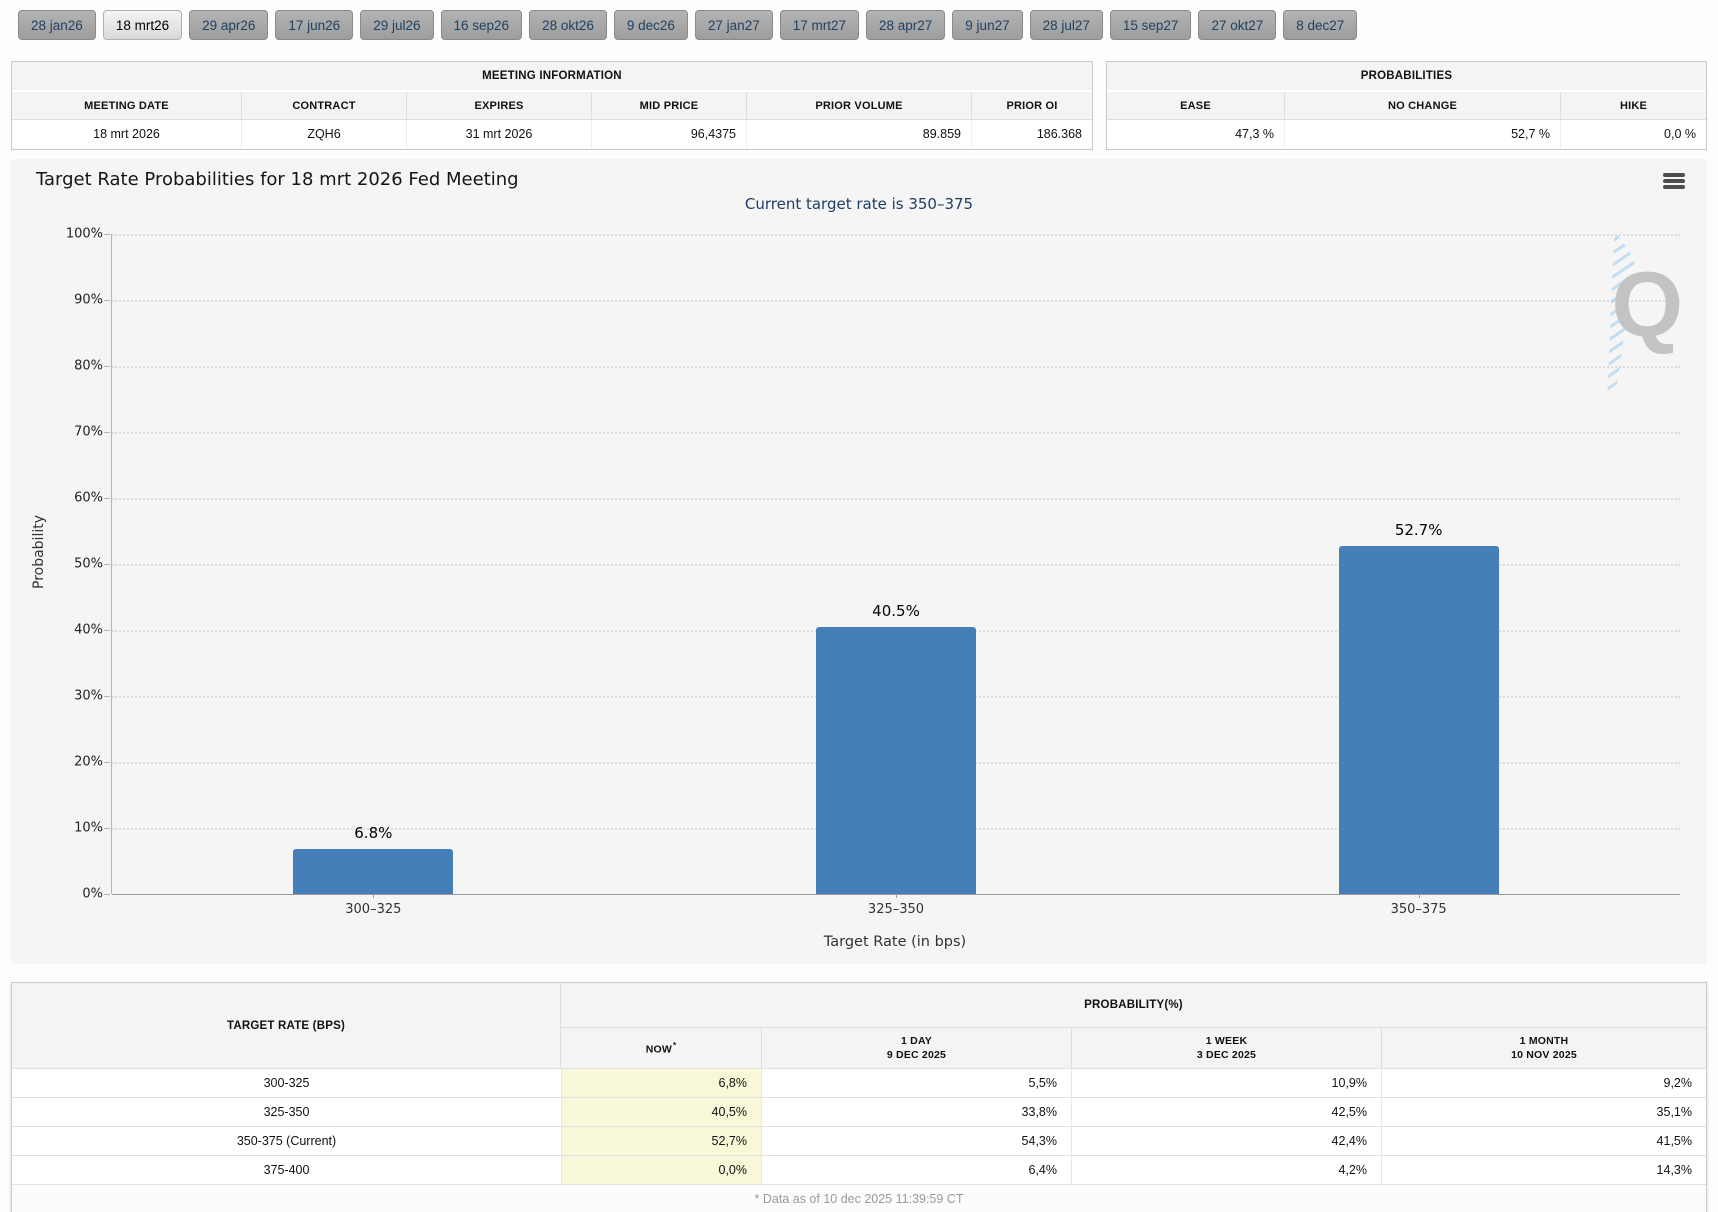 The width and height of the screenshot is (1718, 1212). What do you see at coordinates (1543, 1047) in the screenshot?
I see `subheader-1-month: 1 MONTH 10 NOV 2025` at bounding box center [1543, 1047].